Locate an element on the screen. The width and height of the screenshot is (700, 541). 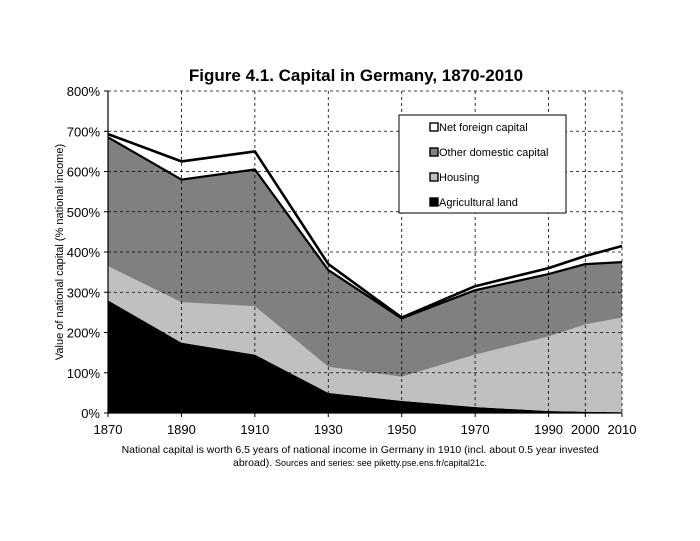
y-tick-label: 0% is located at coordinates (90, 413).